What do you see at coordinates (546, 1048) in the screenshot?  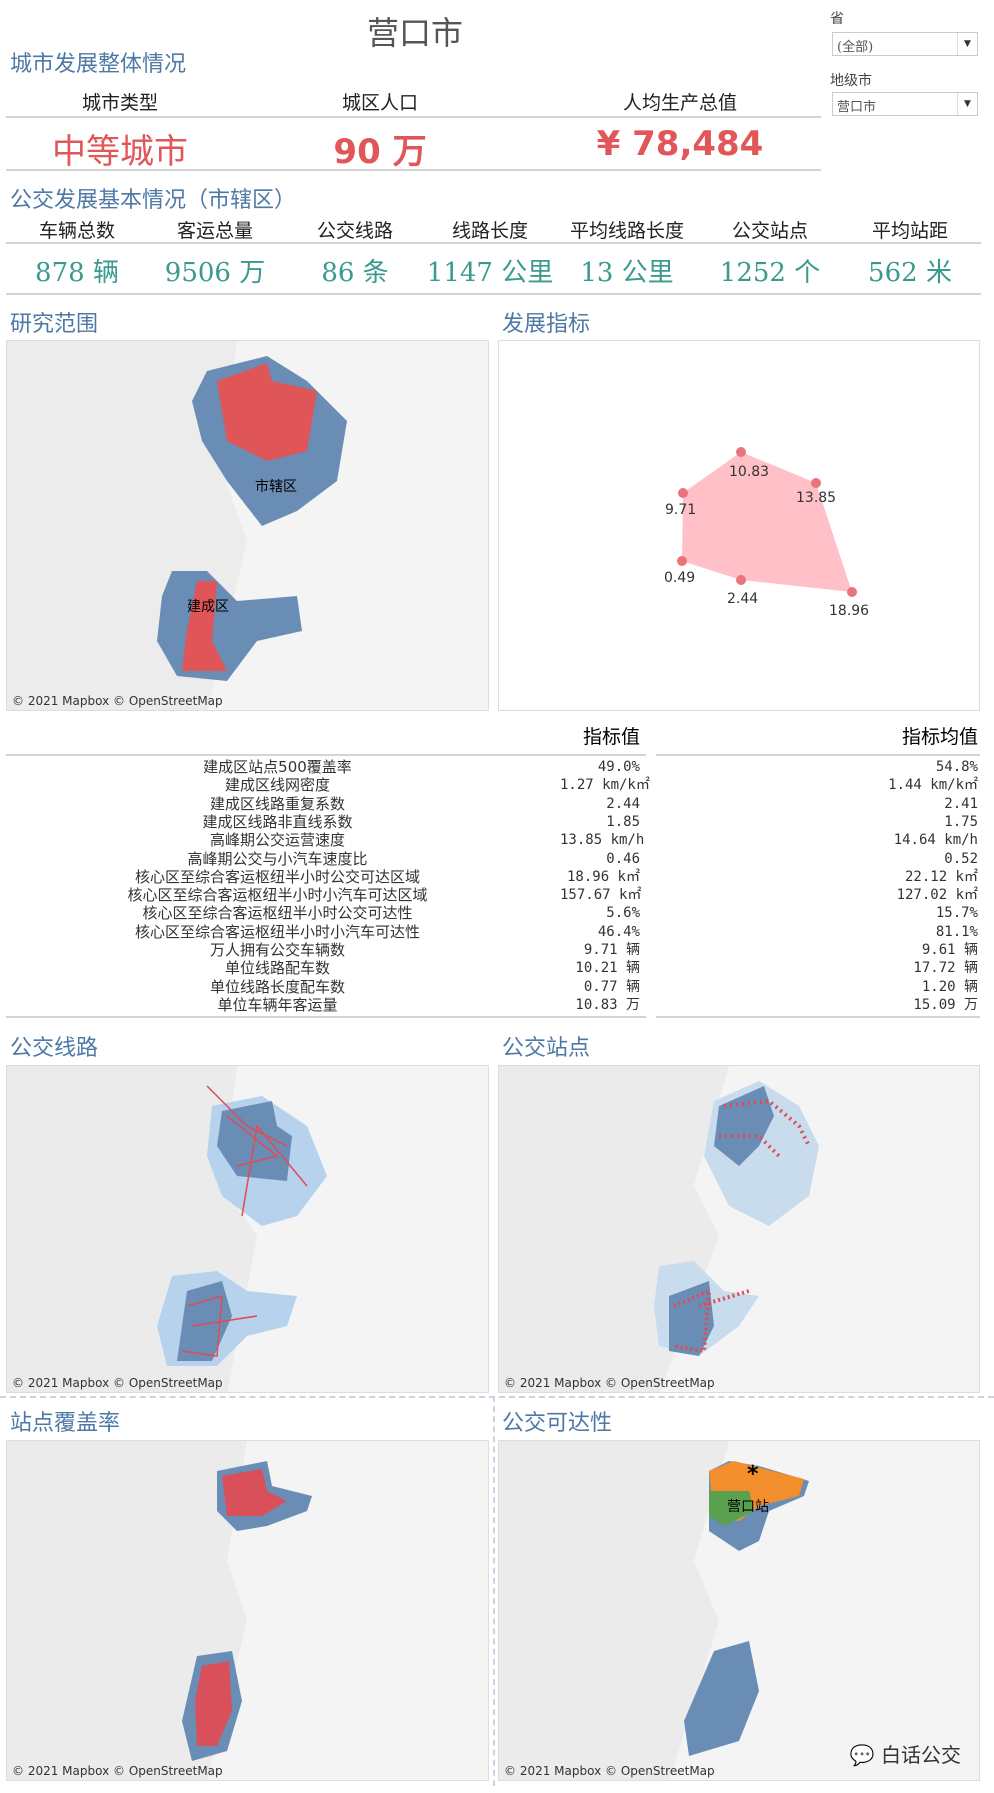 I see `panel-title-bus-stops: 公交站点` at bounding box center [546, 1048].